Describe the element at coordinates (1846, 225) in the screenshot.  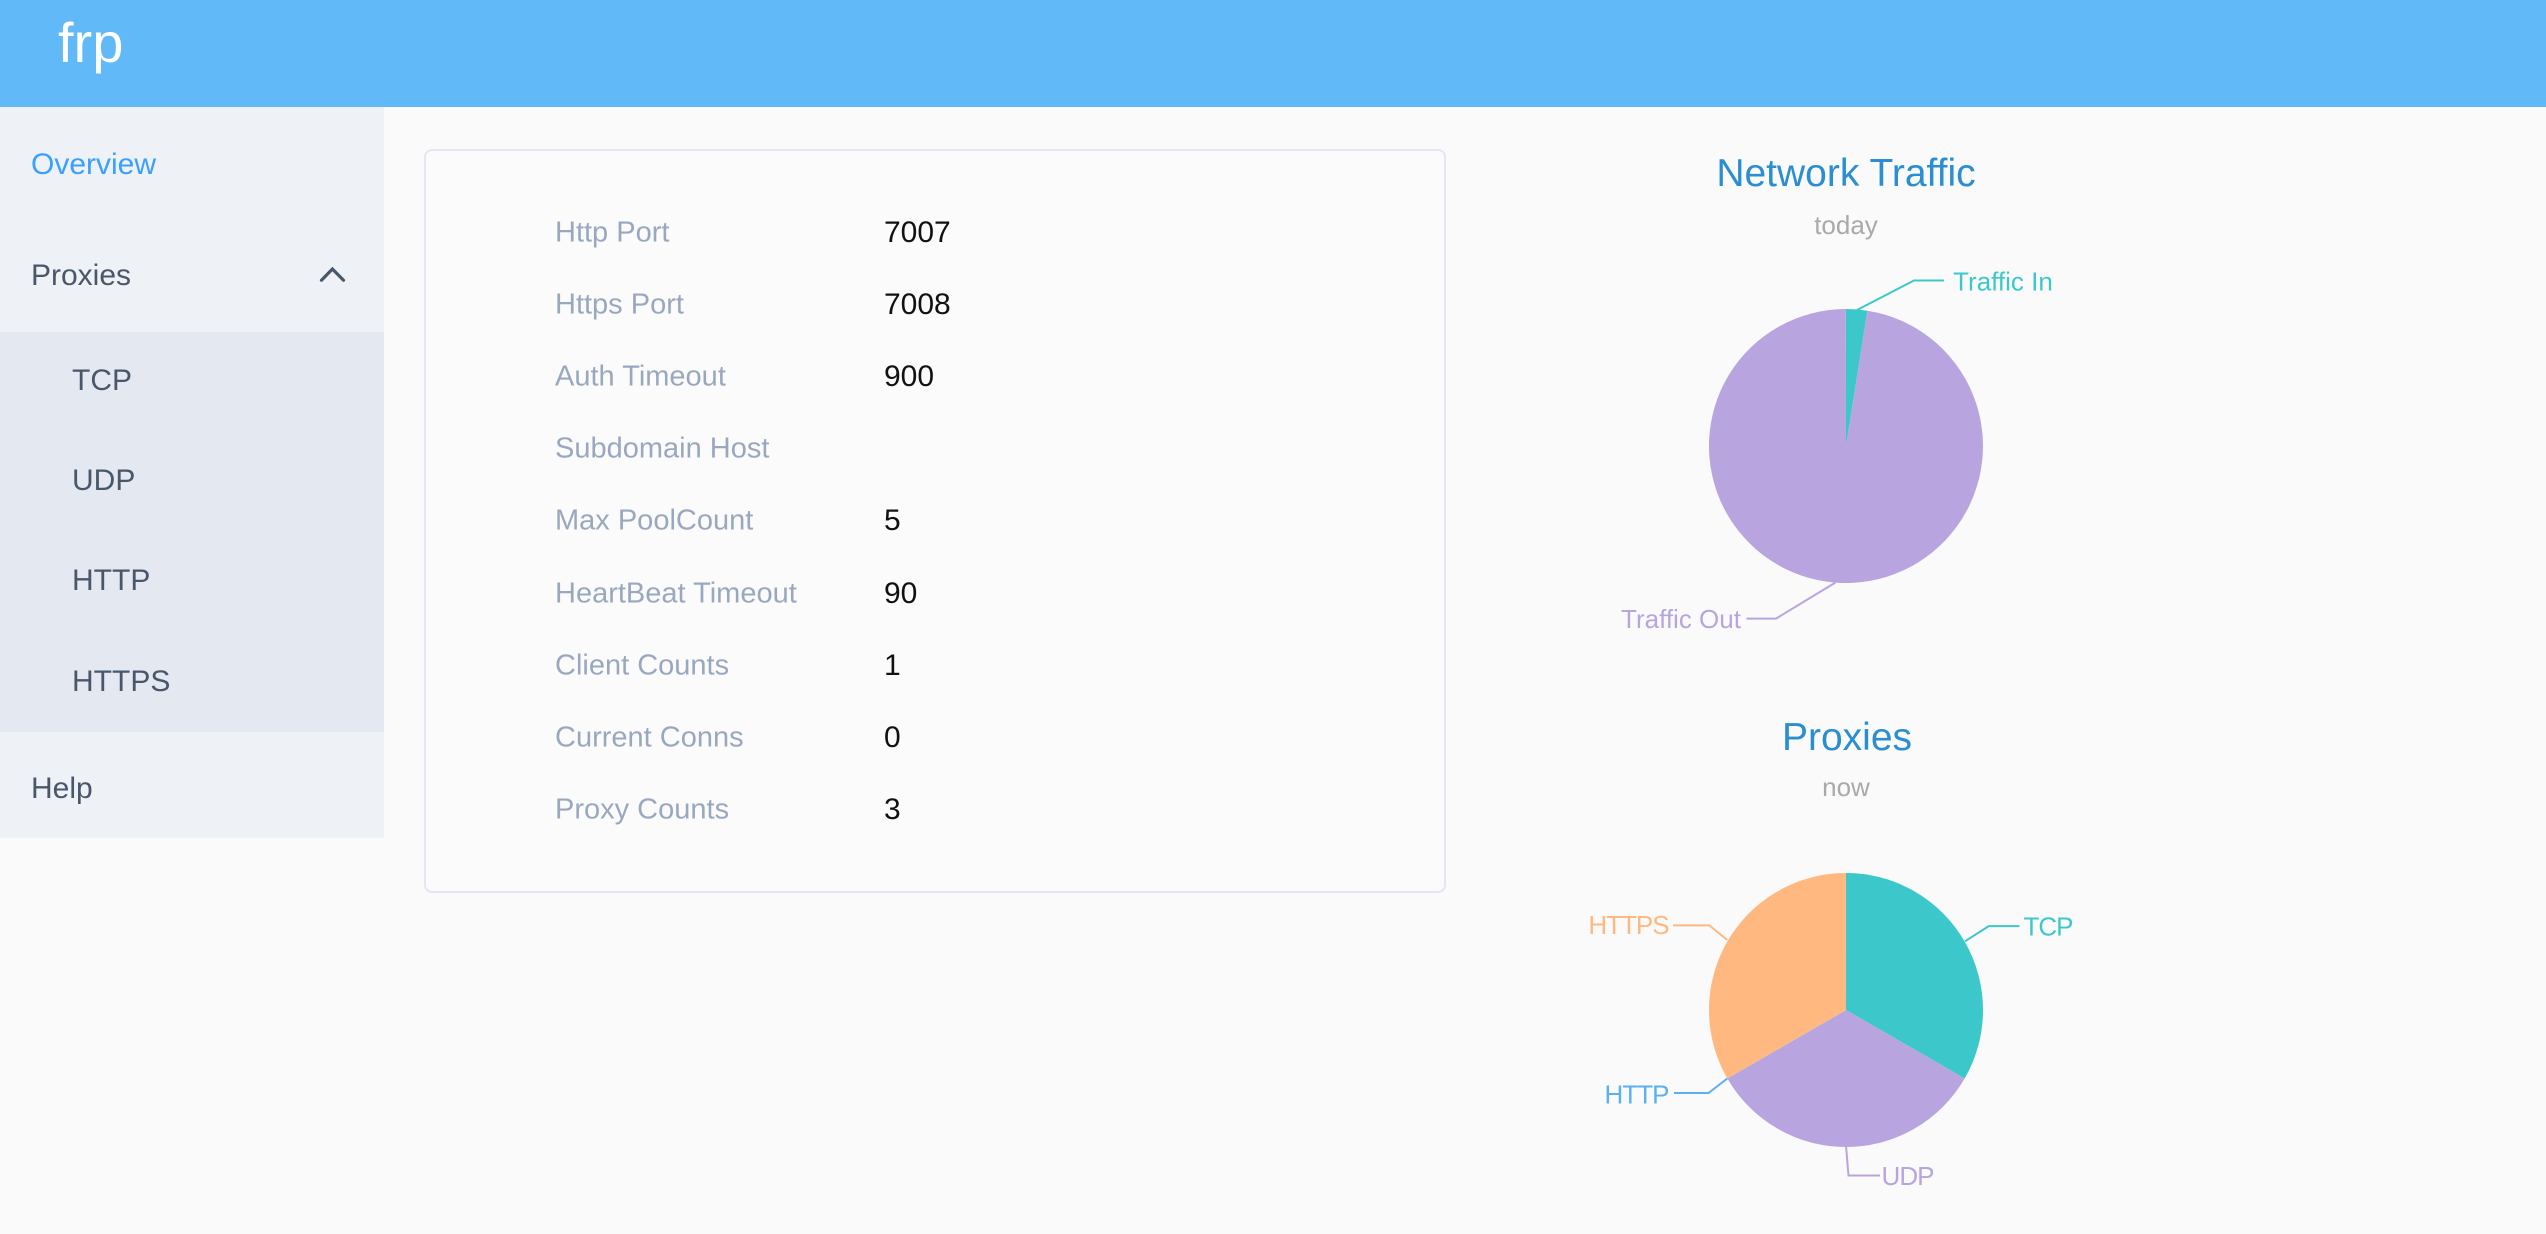
I see `svg-text: today` at that location.